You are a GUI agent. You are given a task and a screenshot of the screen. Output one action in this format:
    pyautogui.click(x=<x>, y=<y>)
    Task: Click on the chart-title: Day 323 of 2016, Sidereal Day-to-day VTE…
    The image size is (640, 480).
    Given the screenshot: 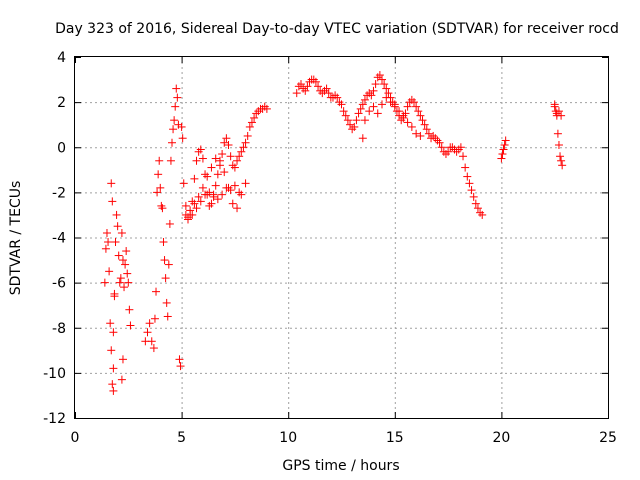 What is the action you would take?
    pyautogui.click(x=337, y=29)
    